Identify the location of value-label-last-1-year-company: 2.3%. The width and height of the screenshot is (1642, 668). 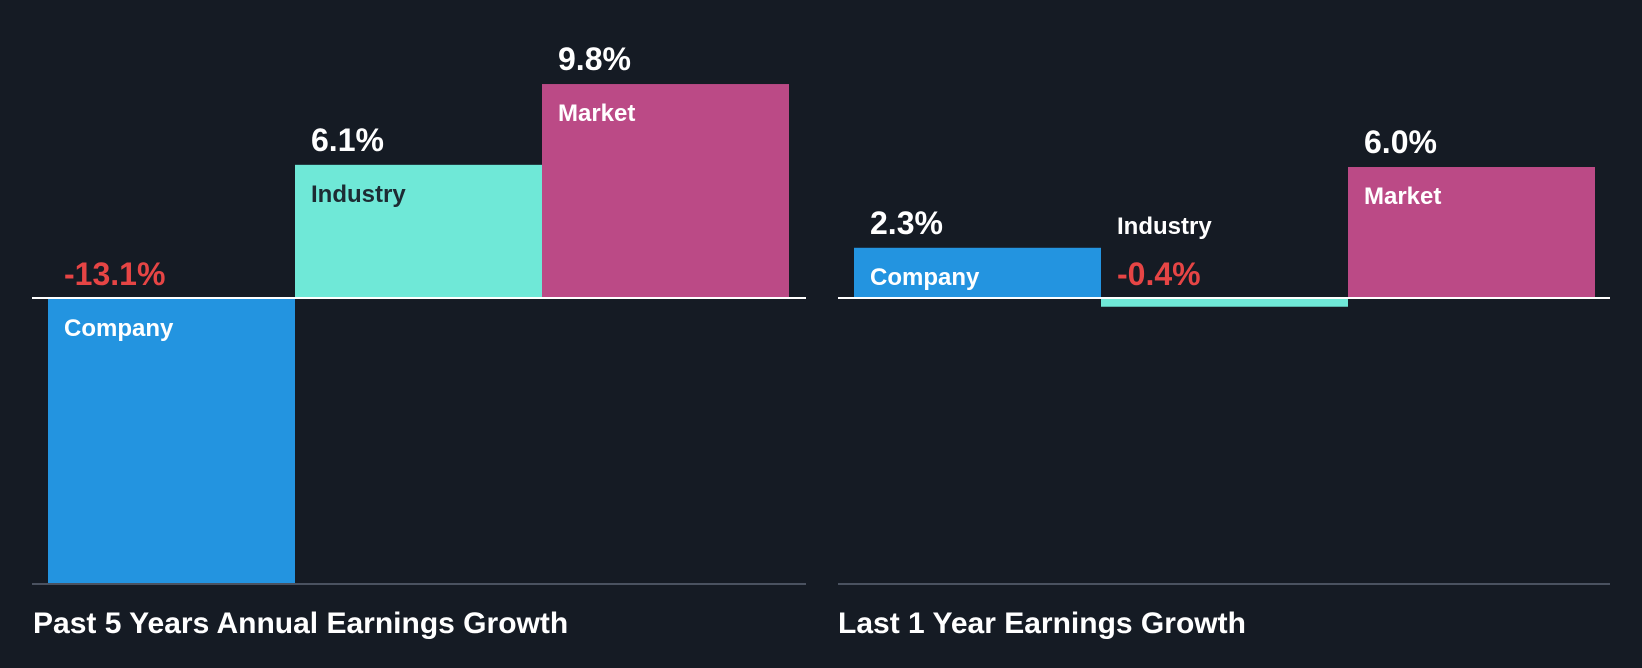
(906, 223).